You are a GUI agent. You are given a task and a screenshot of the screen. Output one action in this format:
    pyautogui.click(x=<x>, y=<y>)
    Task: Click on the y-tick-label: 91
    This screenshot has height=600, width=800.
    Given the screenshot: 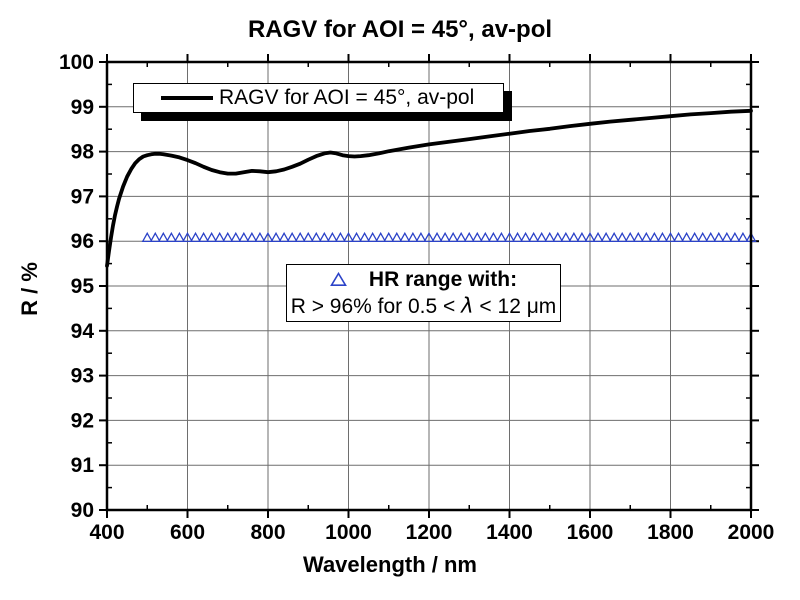 What is the action you would take?
    pyautogui.click(x=83, y=465)
    